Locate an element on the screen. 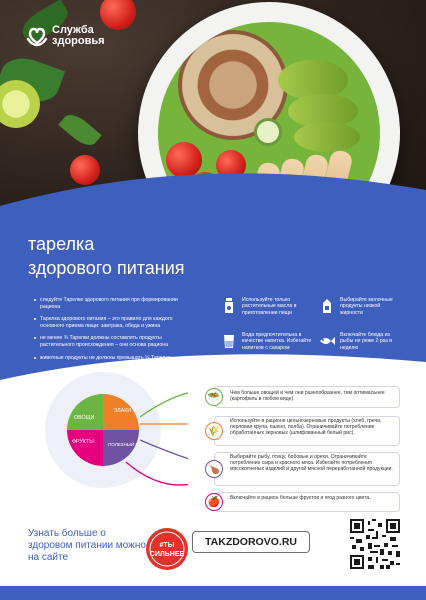 This screenshot has height=600, width=426. connector-fruits is located at coordinates (156, 473).